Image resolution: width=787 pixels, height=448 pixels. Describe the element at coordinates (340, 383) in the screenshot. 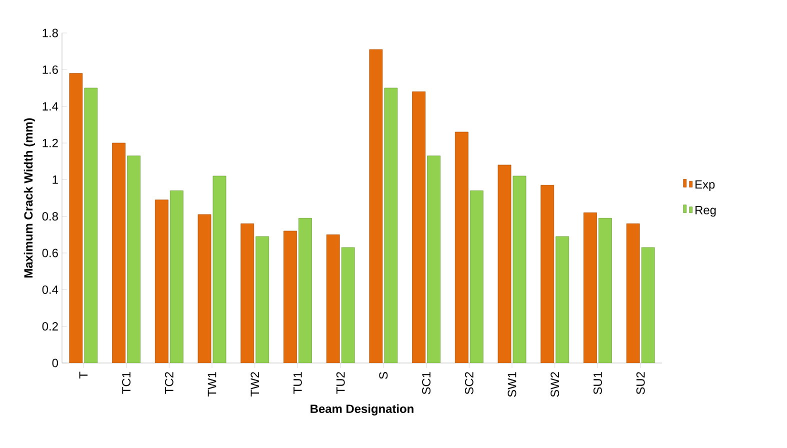

I see `x-tick-label: TU2` at that location.